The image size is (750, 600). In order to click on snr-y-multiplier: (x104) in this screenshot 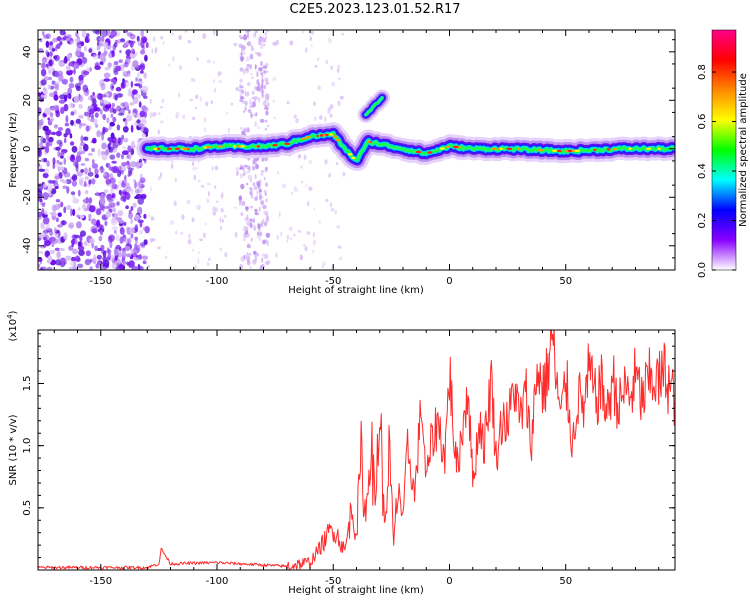, I will do `click(12, 325)`.